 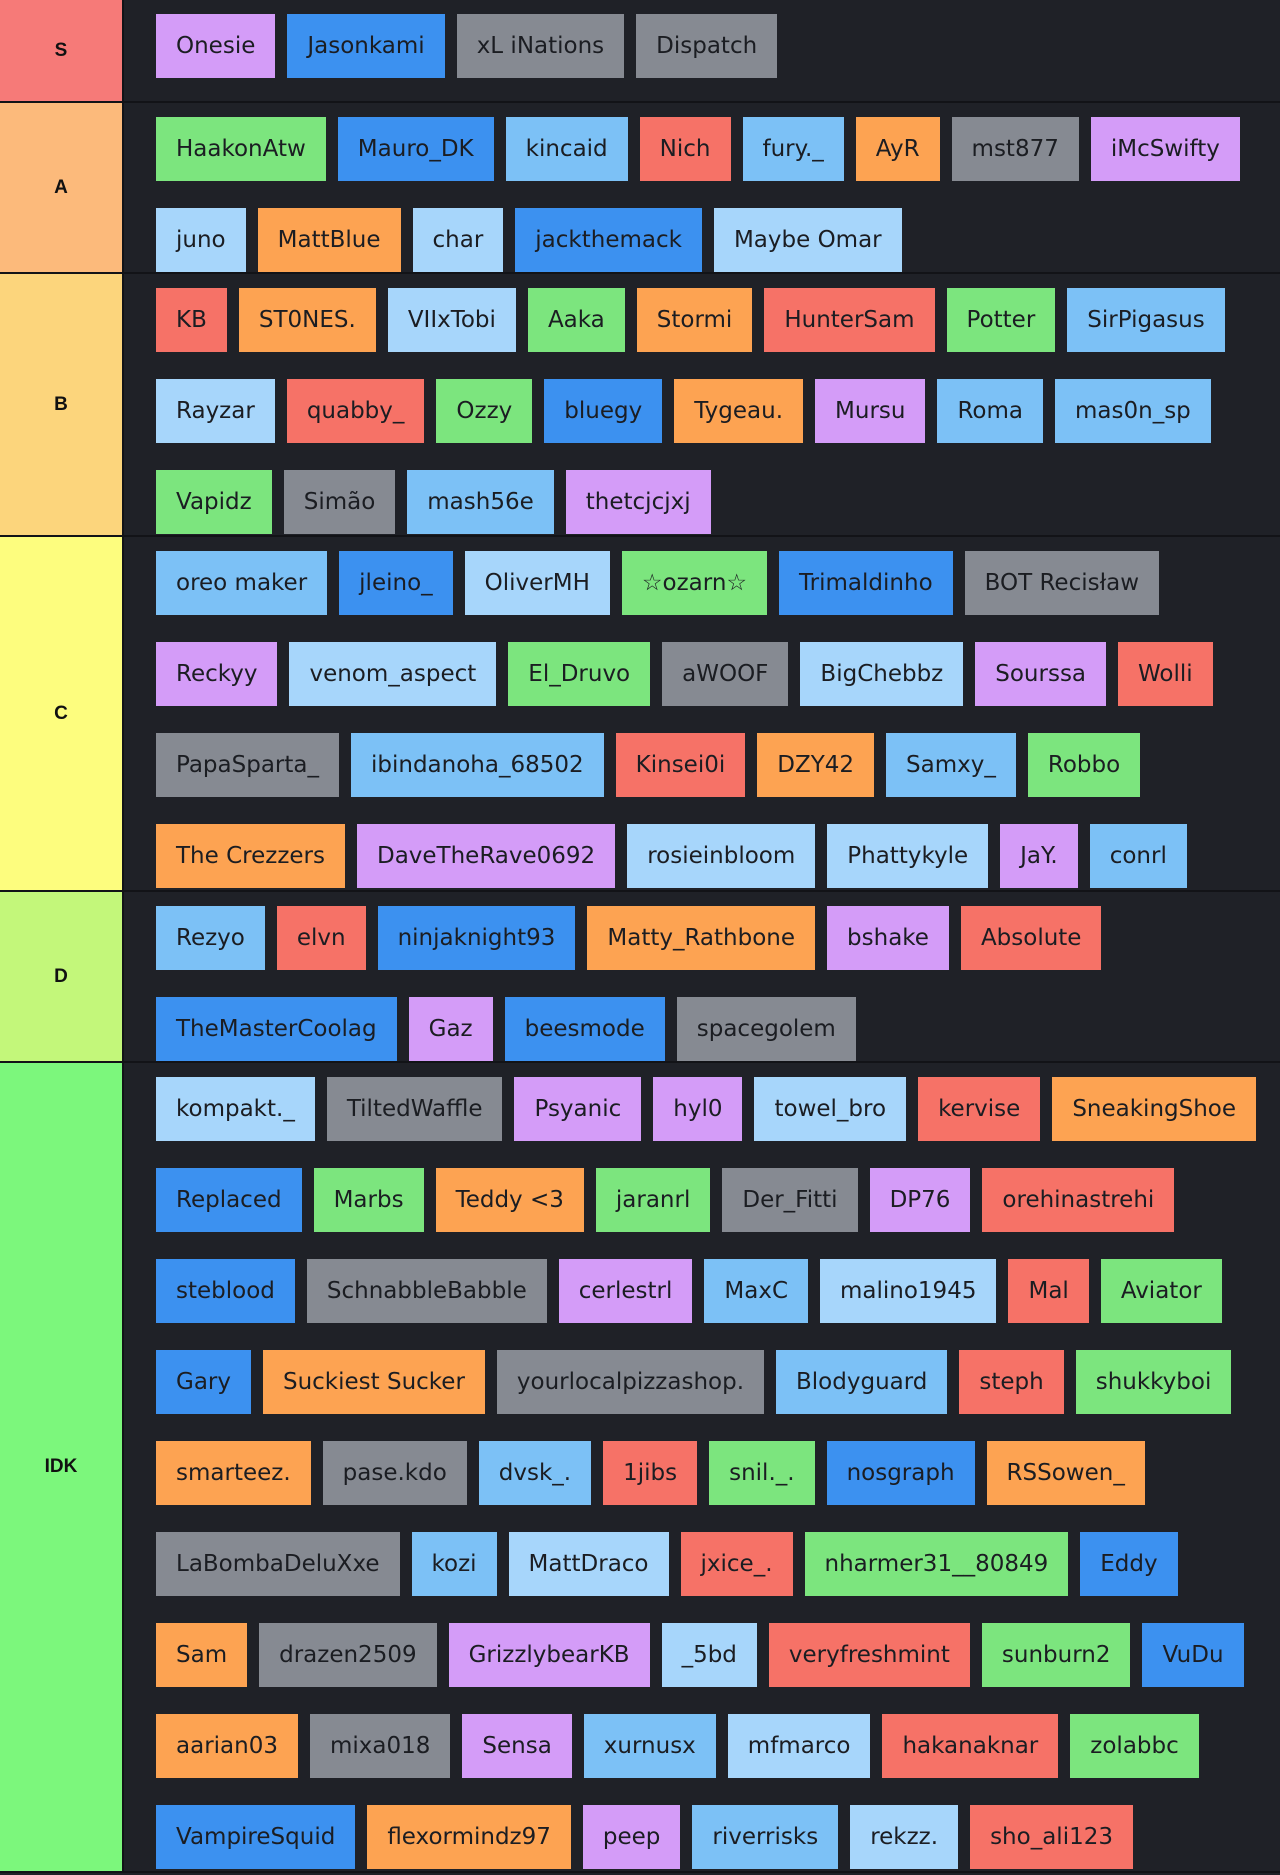 I want to click on tier-item: conrl, so click(x=1138, y=856).